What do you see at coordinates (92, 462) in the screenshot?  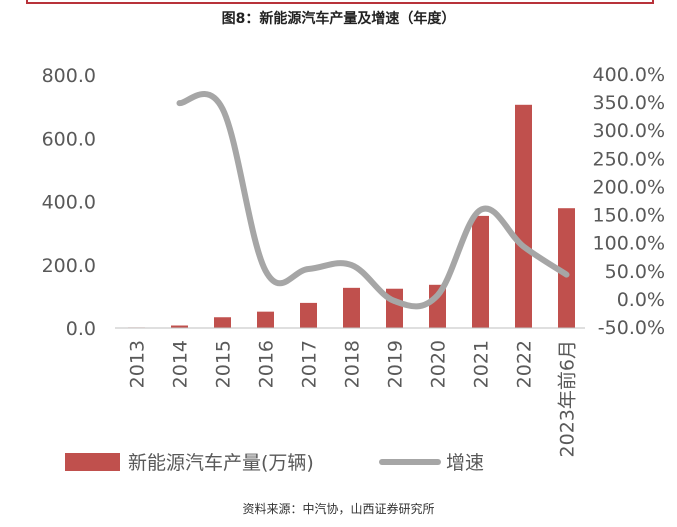 I see `legend-bar-swatch` at bounding box center [92, 462].